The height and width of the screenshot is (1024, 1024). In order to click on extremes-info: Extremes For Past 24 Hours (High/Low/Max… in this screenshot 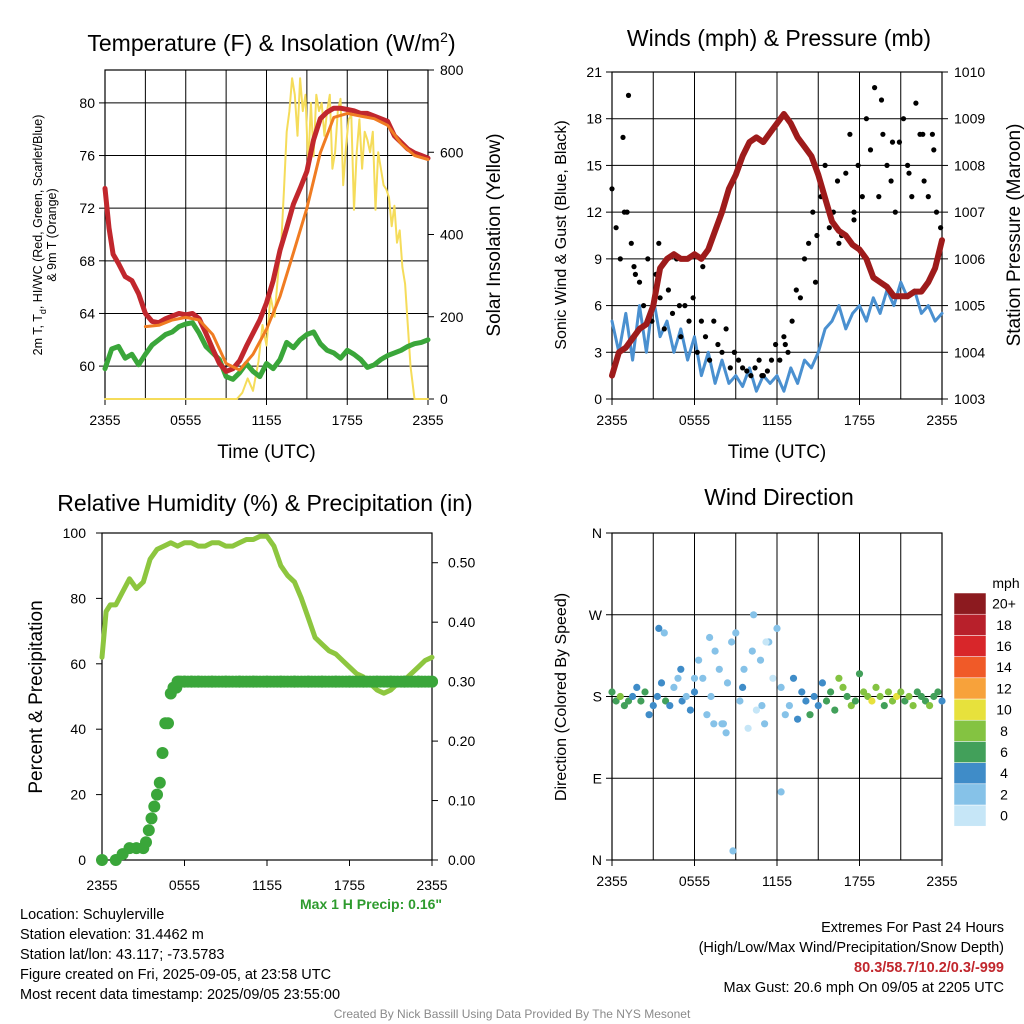, I will do `click(851, 958)`.